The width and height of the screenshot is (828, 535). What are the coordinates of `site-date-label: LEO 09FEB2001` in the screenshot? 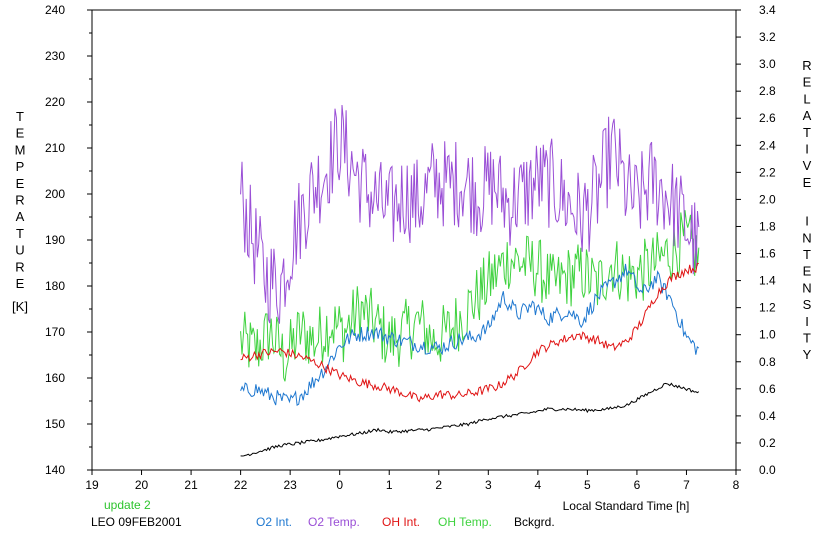 It's located at (136, 522).